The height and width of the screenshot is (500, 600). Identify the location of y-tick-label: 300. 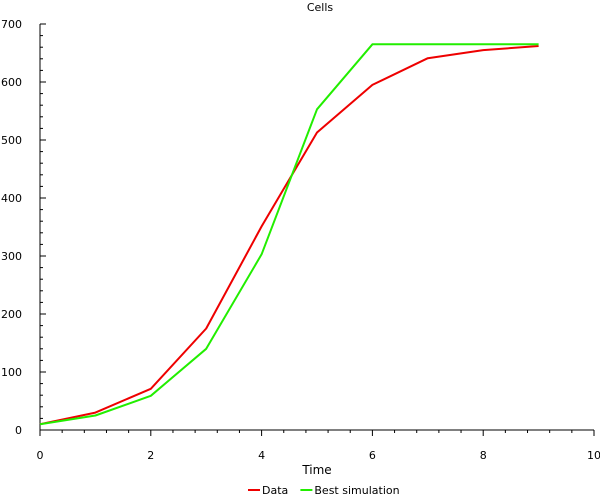
(11, 256).